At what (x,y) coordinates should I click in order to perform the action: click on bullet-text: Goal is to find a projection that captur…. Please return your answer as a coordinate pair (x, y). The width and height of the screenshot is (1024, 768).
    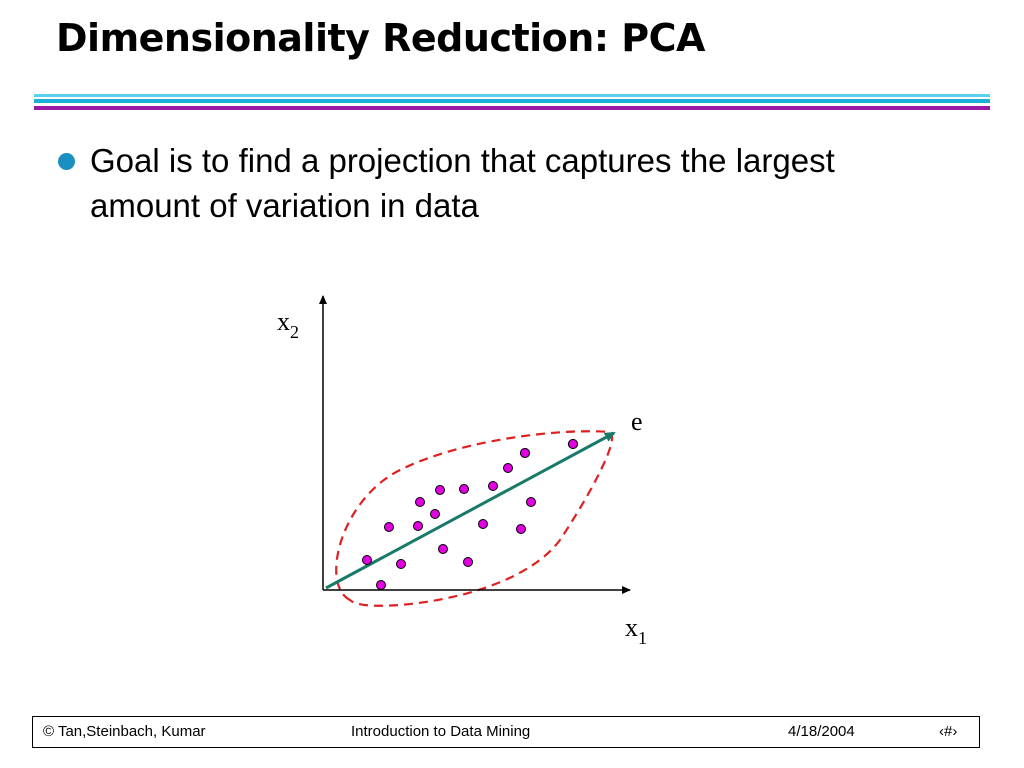
    Looking at the image, I should click on (462, 183).